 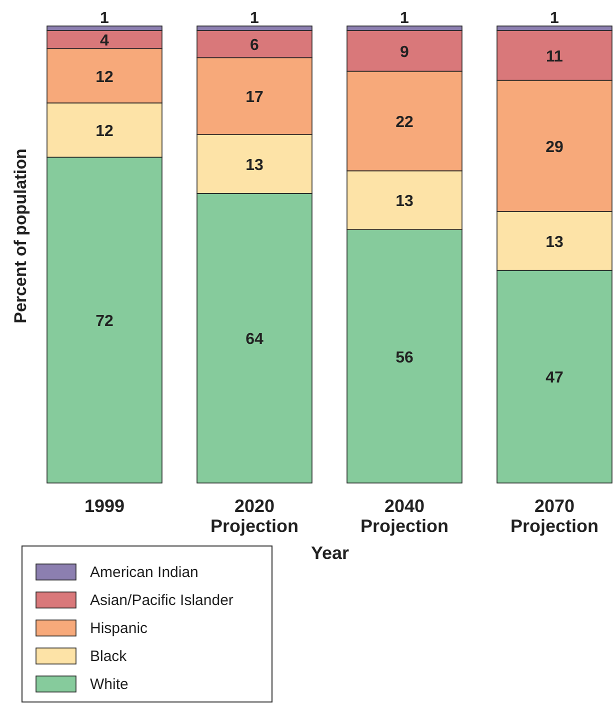 I want to click on x-axis-title: Year, so click(x=330, y=553).